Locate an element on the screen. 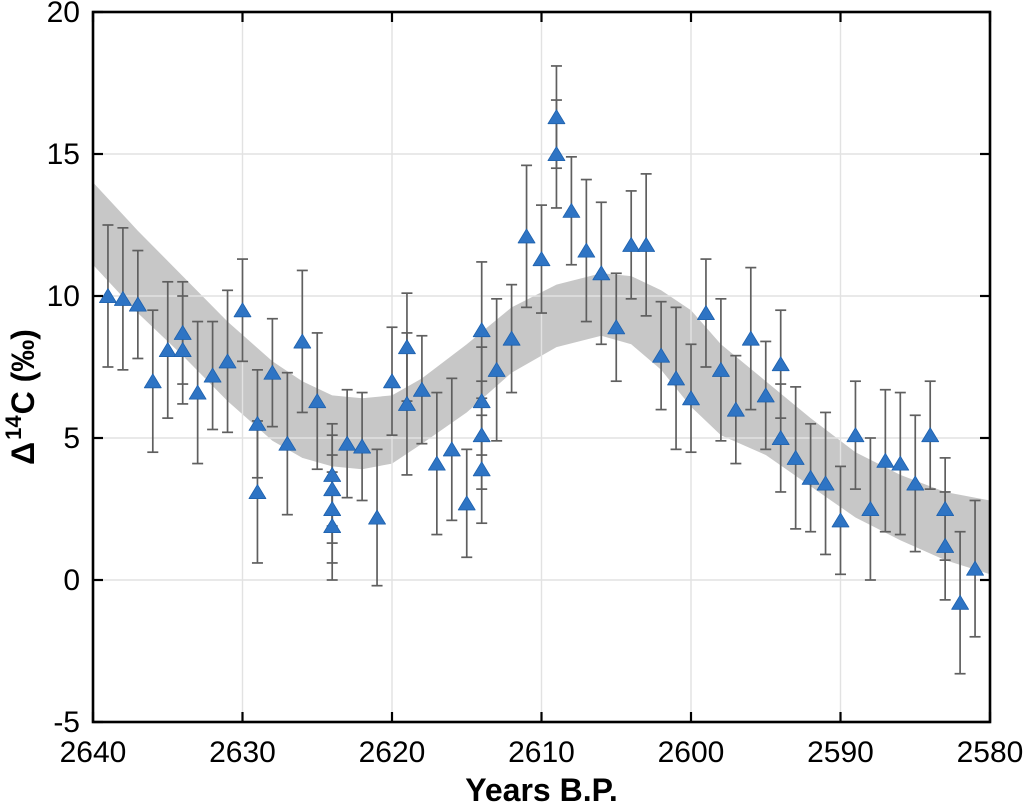  x-tick-label: 2590 is located at coordinates (840, 752).